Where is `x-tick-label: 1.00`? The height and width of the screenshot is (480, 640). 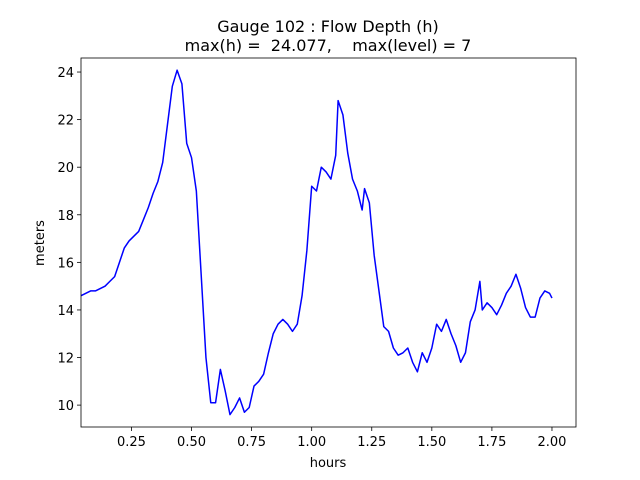
x-tick-label: 1.00 is located at coordinates (311, 442).